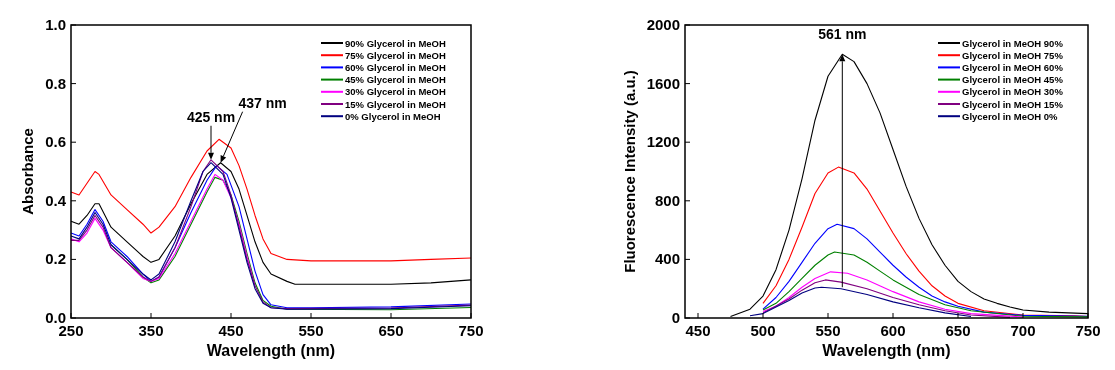 The image size is (1115, 370). Describe the element at coordinates (1013, 67) in the screenshot. I see `legend-label: Glycerol in MeOH 60%` at that location.